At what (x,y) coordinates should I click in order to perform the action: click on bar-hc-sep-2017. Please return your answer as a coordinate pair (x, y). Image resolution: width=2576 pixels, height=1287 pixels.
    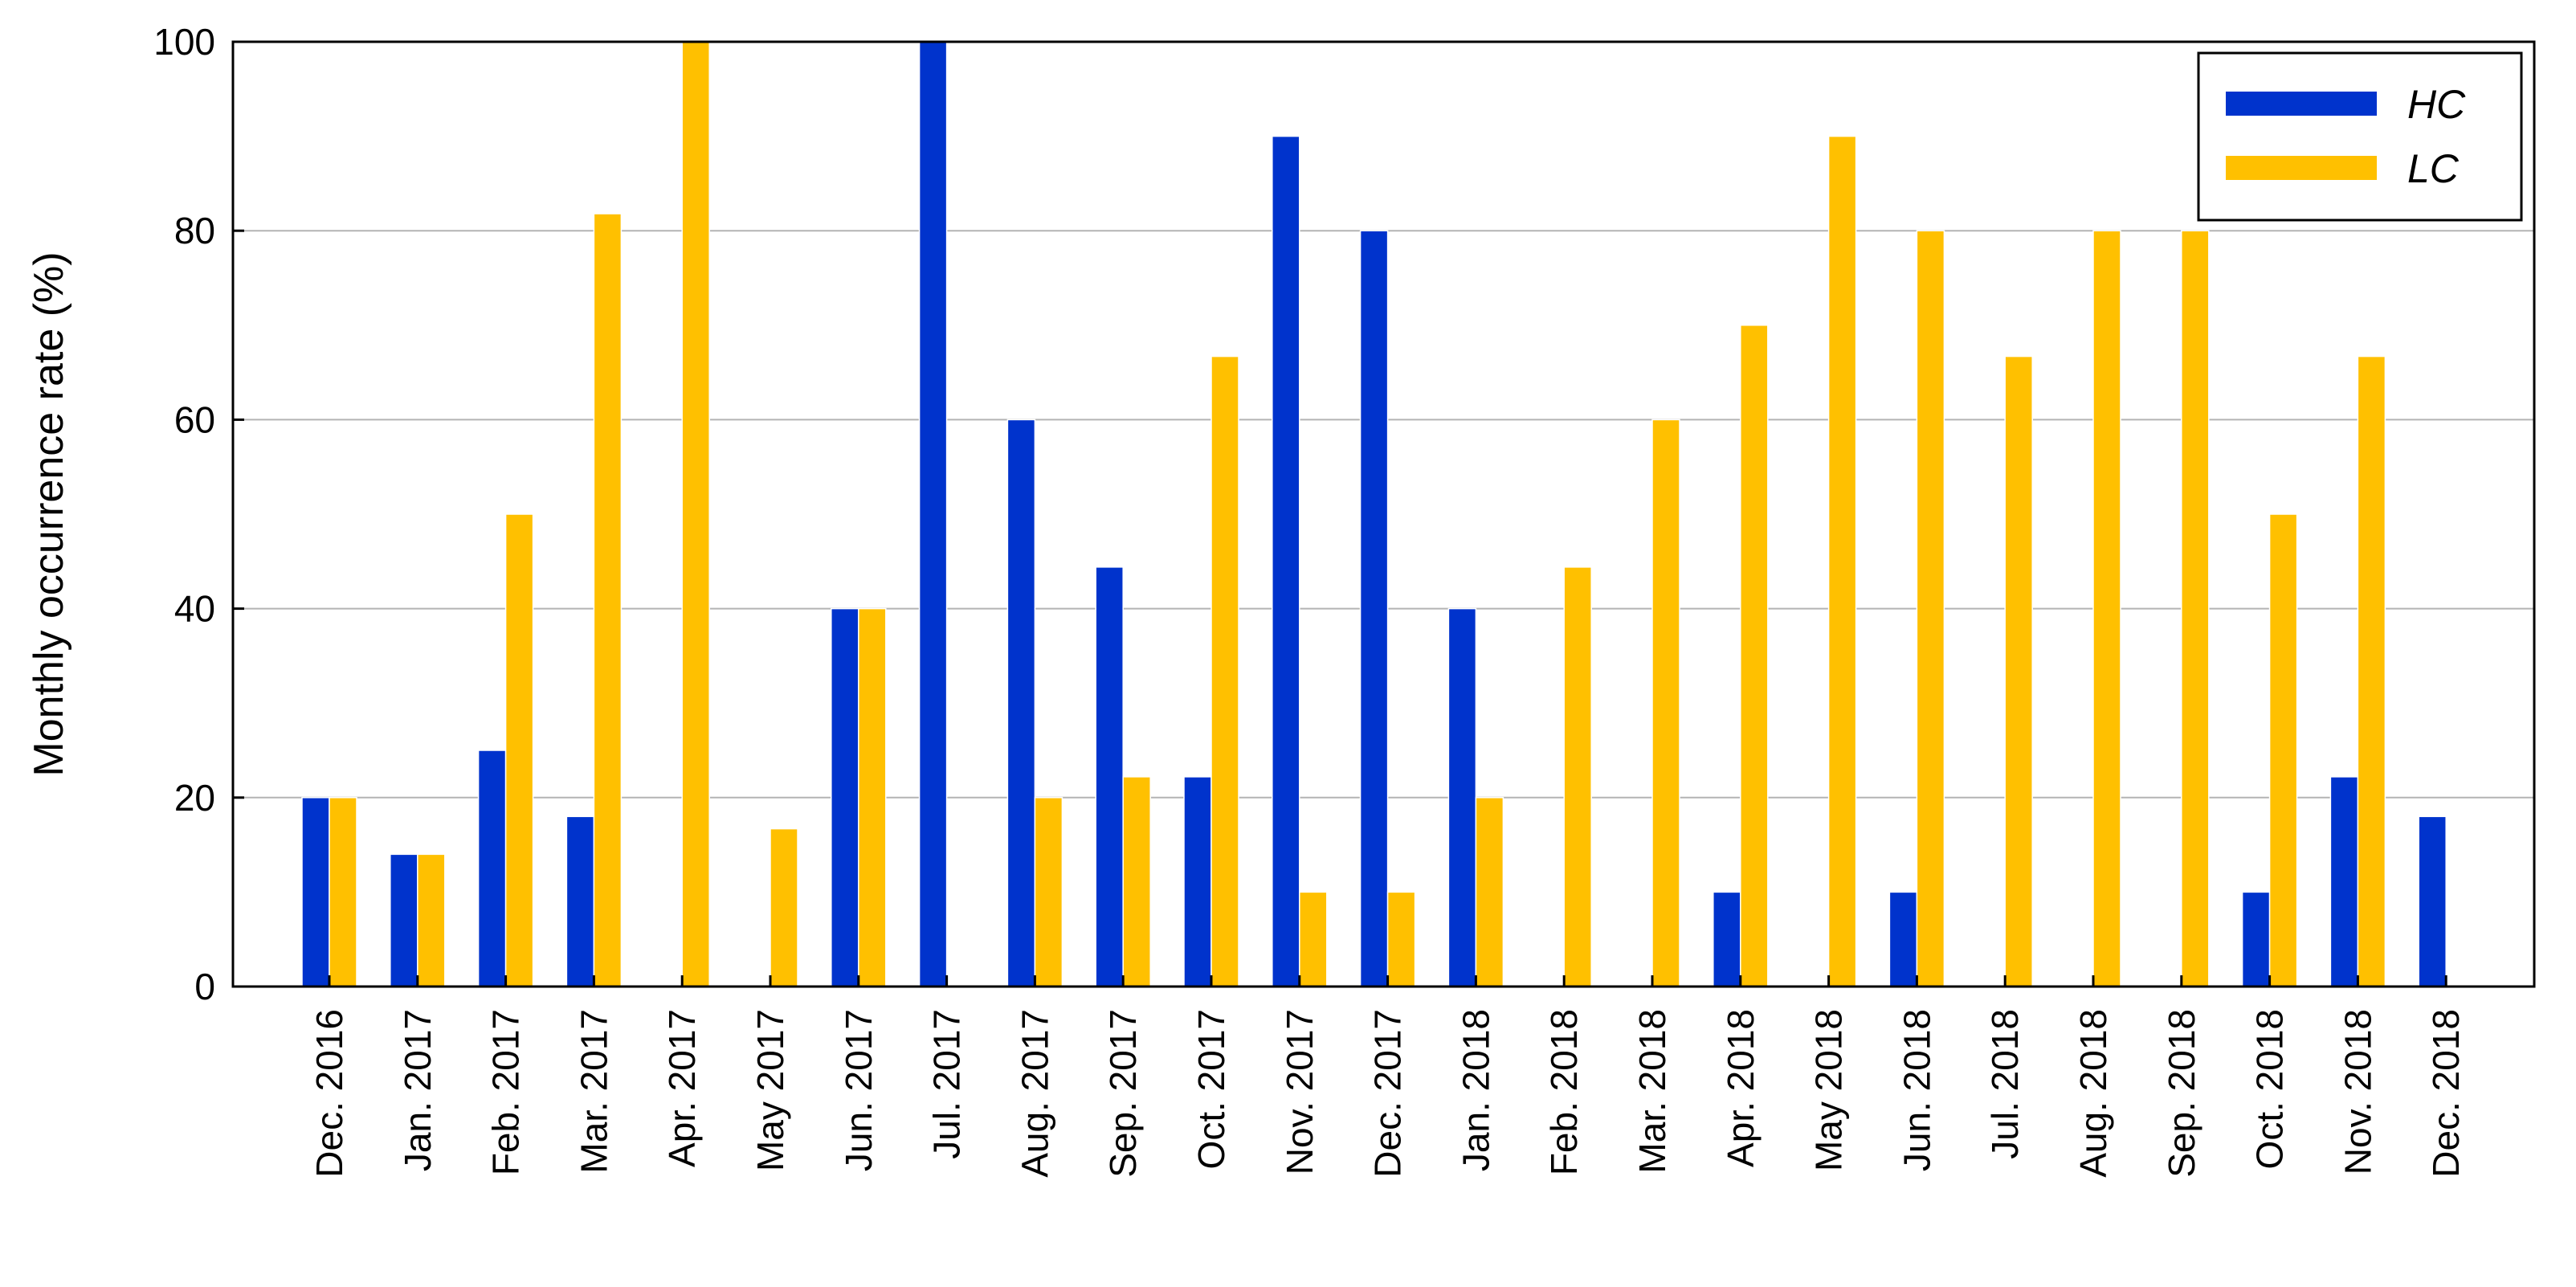
    Looking at the image, I should click on (1109, 776).